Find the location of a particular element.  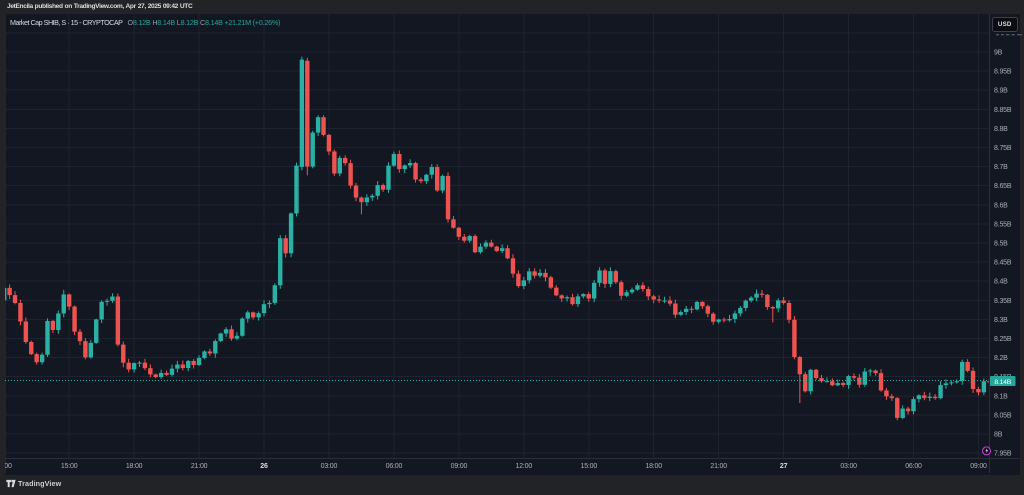

svg-text: 8.6B is located at coordinates (1001, 205).